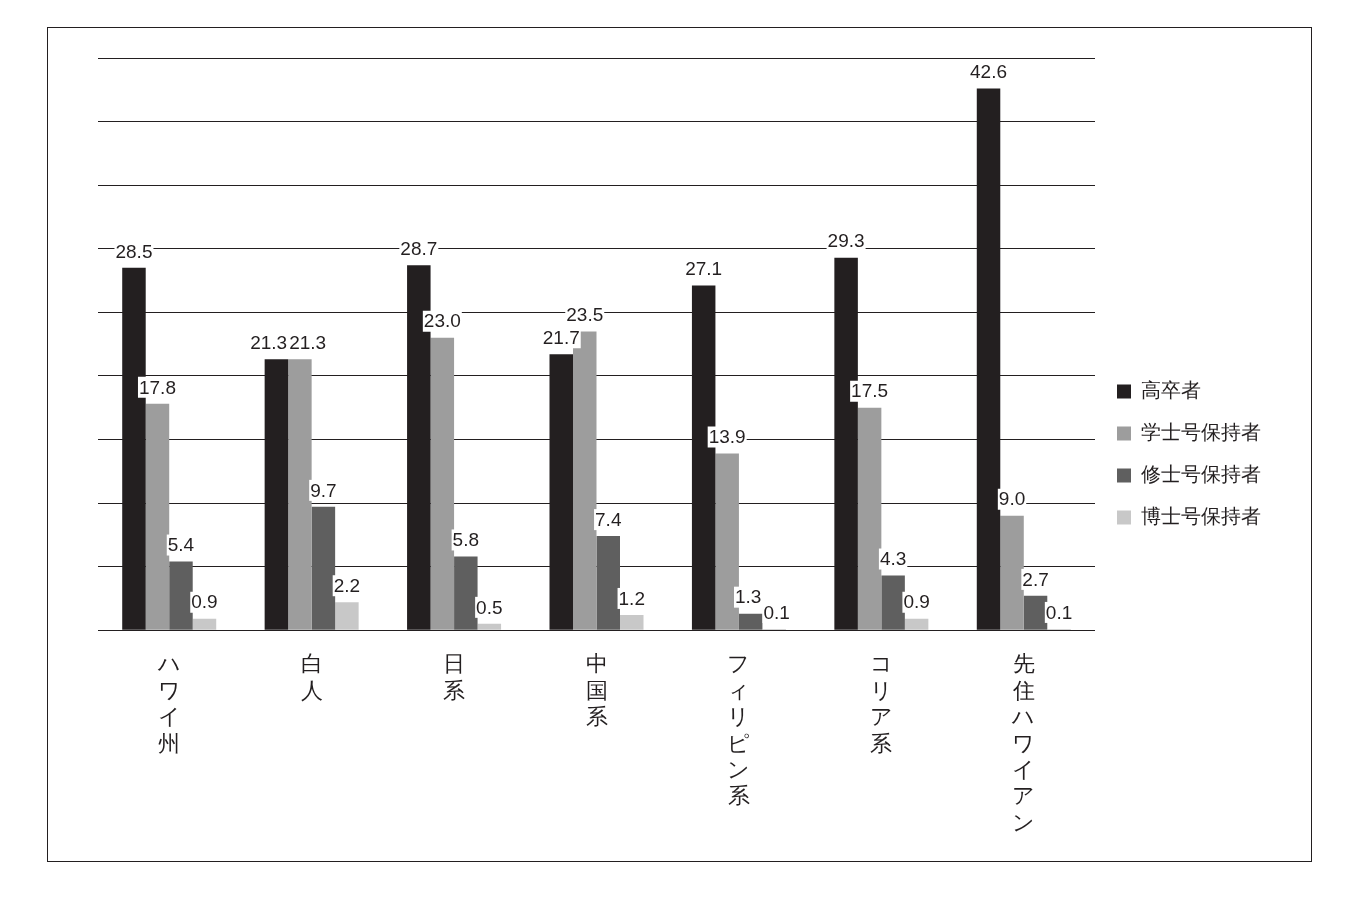 The width and height of the screenshot is (1348, 897). Describe the element at coordinates (157, 387) in the screenshot. I see `data-label: 17.8` at that location.